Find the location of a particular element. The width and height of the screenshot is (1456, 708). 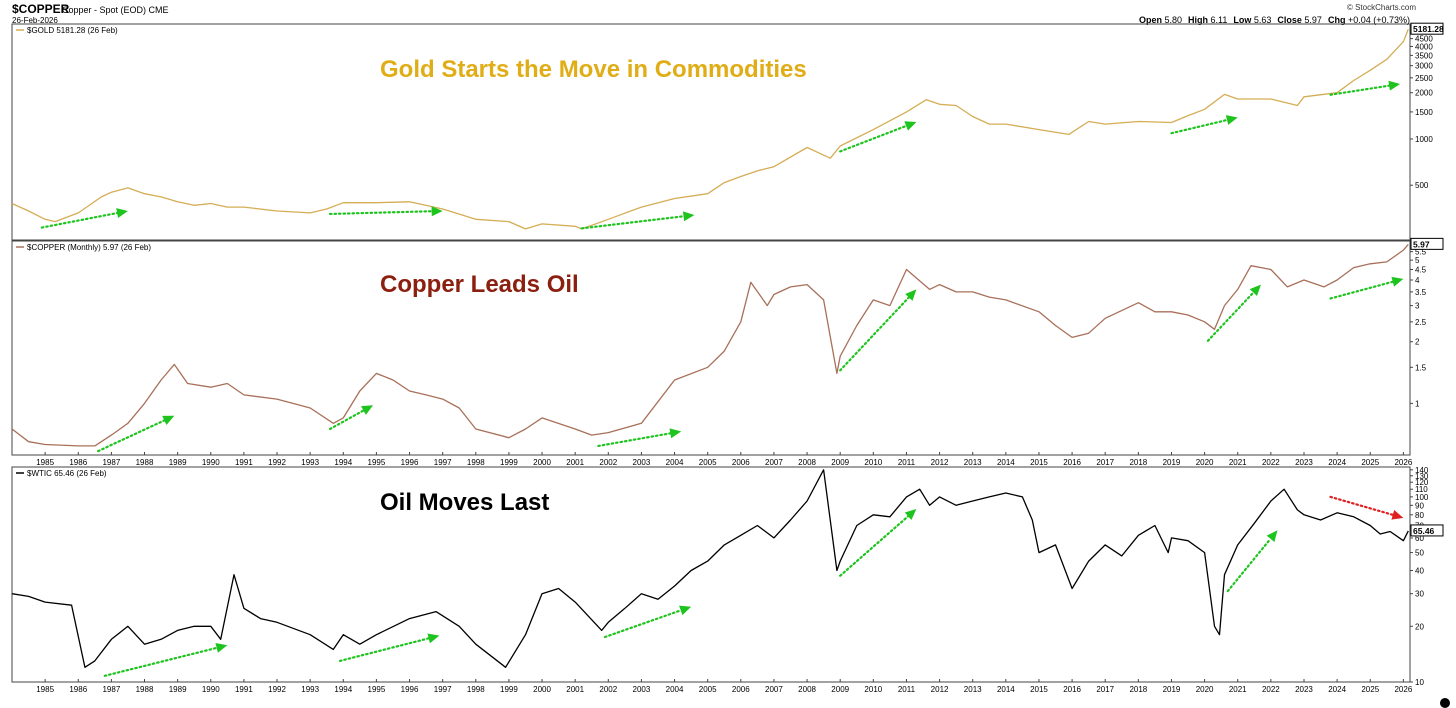

x-tick-label: 2018 is located at coordinates (1138, 462).